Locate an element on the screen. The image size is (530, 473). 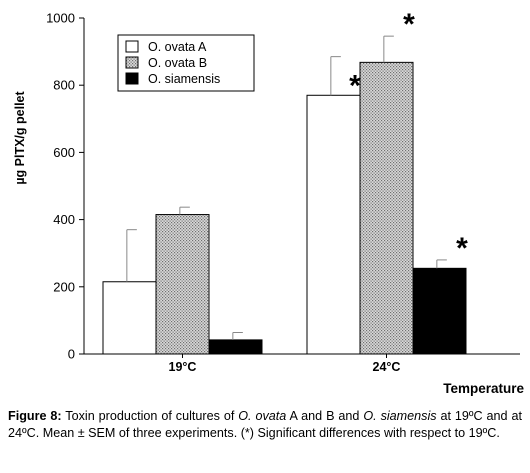
caption-segment: O. ovata is located at coordinates (262, 416).